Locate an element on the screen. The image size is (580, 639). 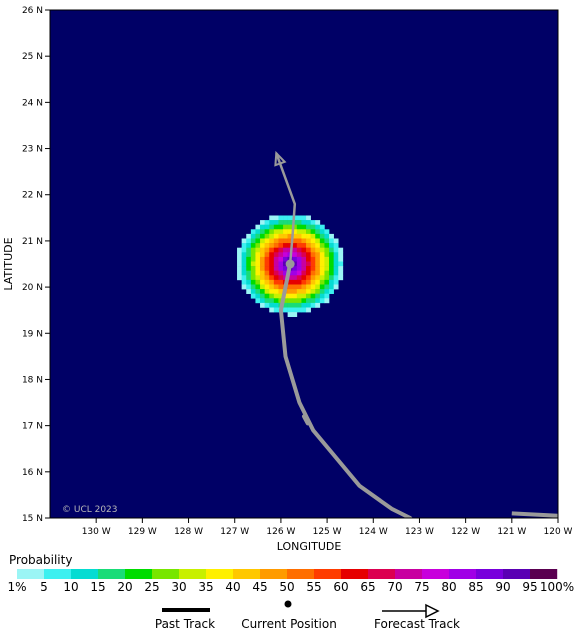
probability-label: 60 is located at coordinates (340, 587).